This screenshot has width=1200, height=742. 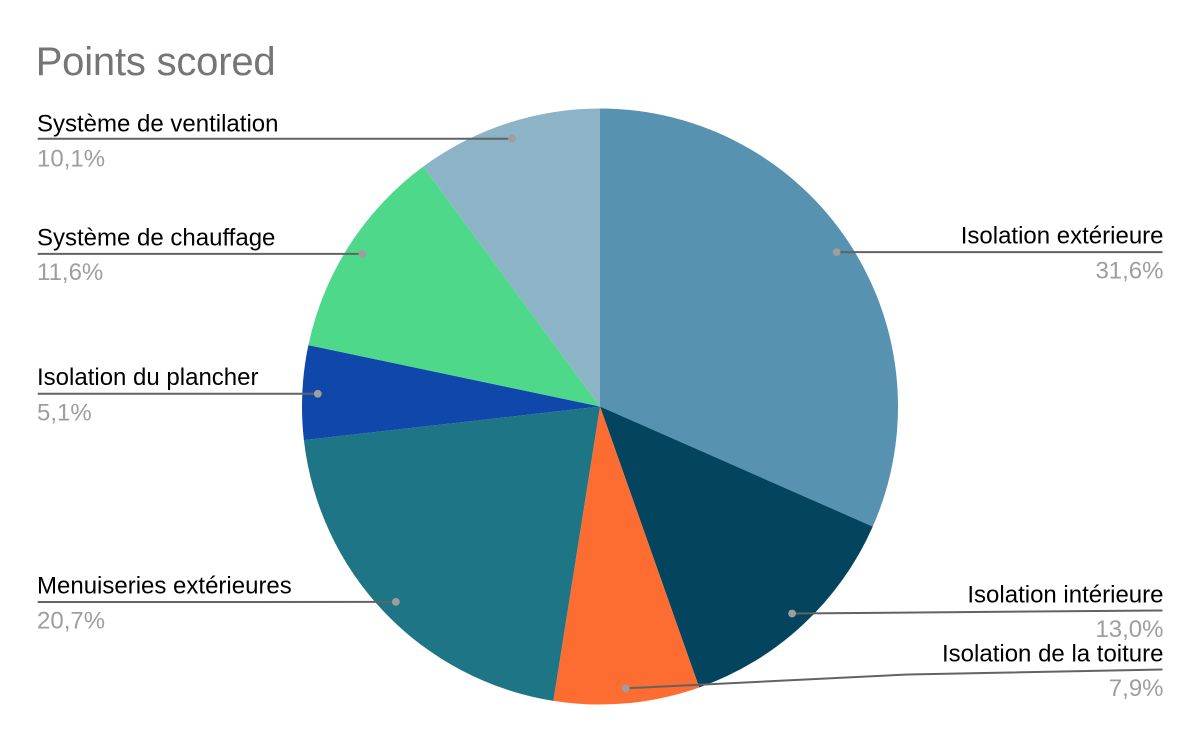 What do you see at coordinates (147, 377) in the screenshot?
I see `svg-text: Isolation du plancher` at bounding box center [147, 377].